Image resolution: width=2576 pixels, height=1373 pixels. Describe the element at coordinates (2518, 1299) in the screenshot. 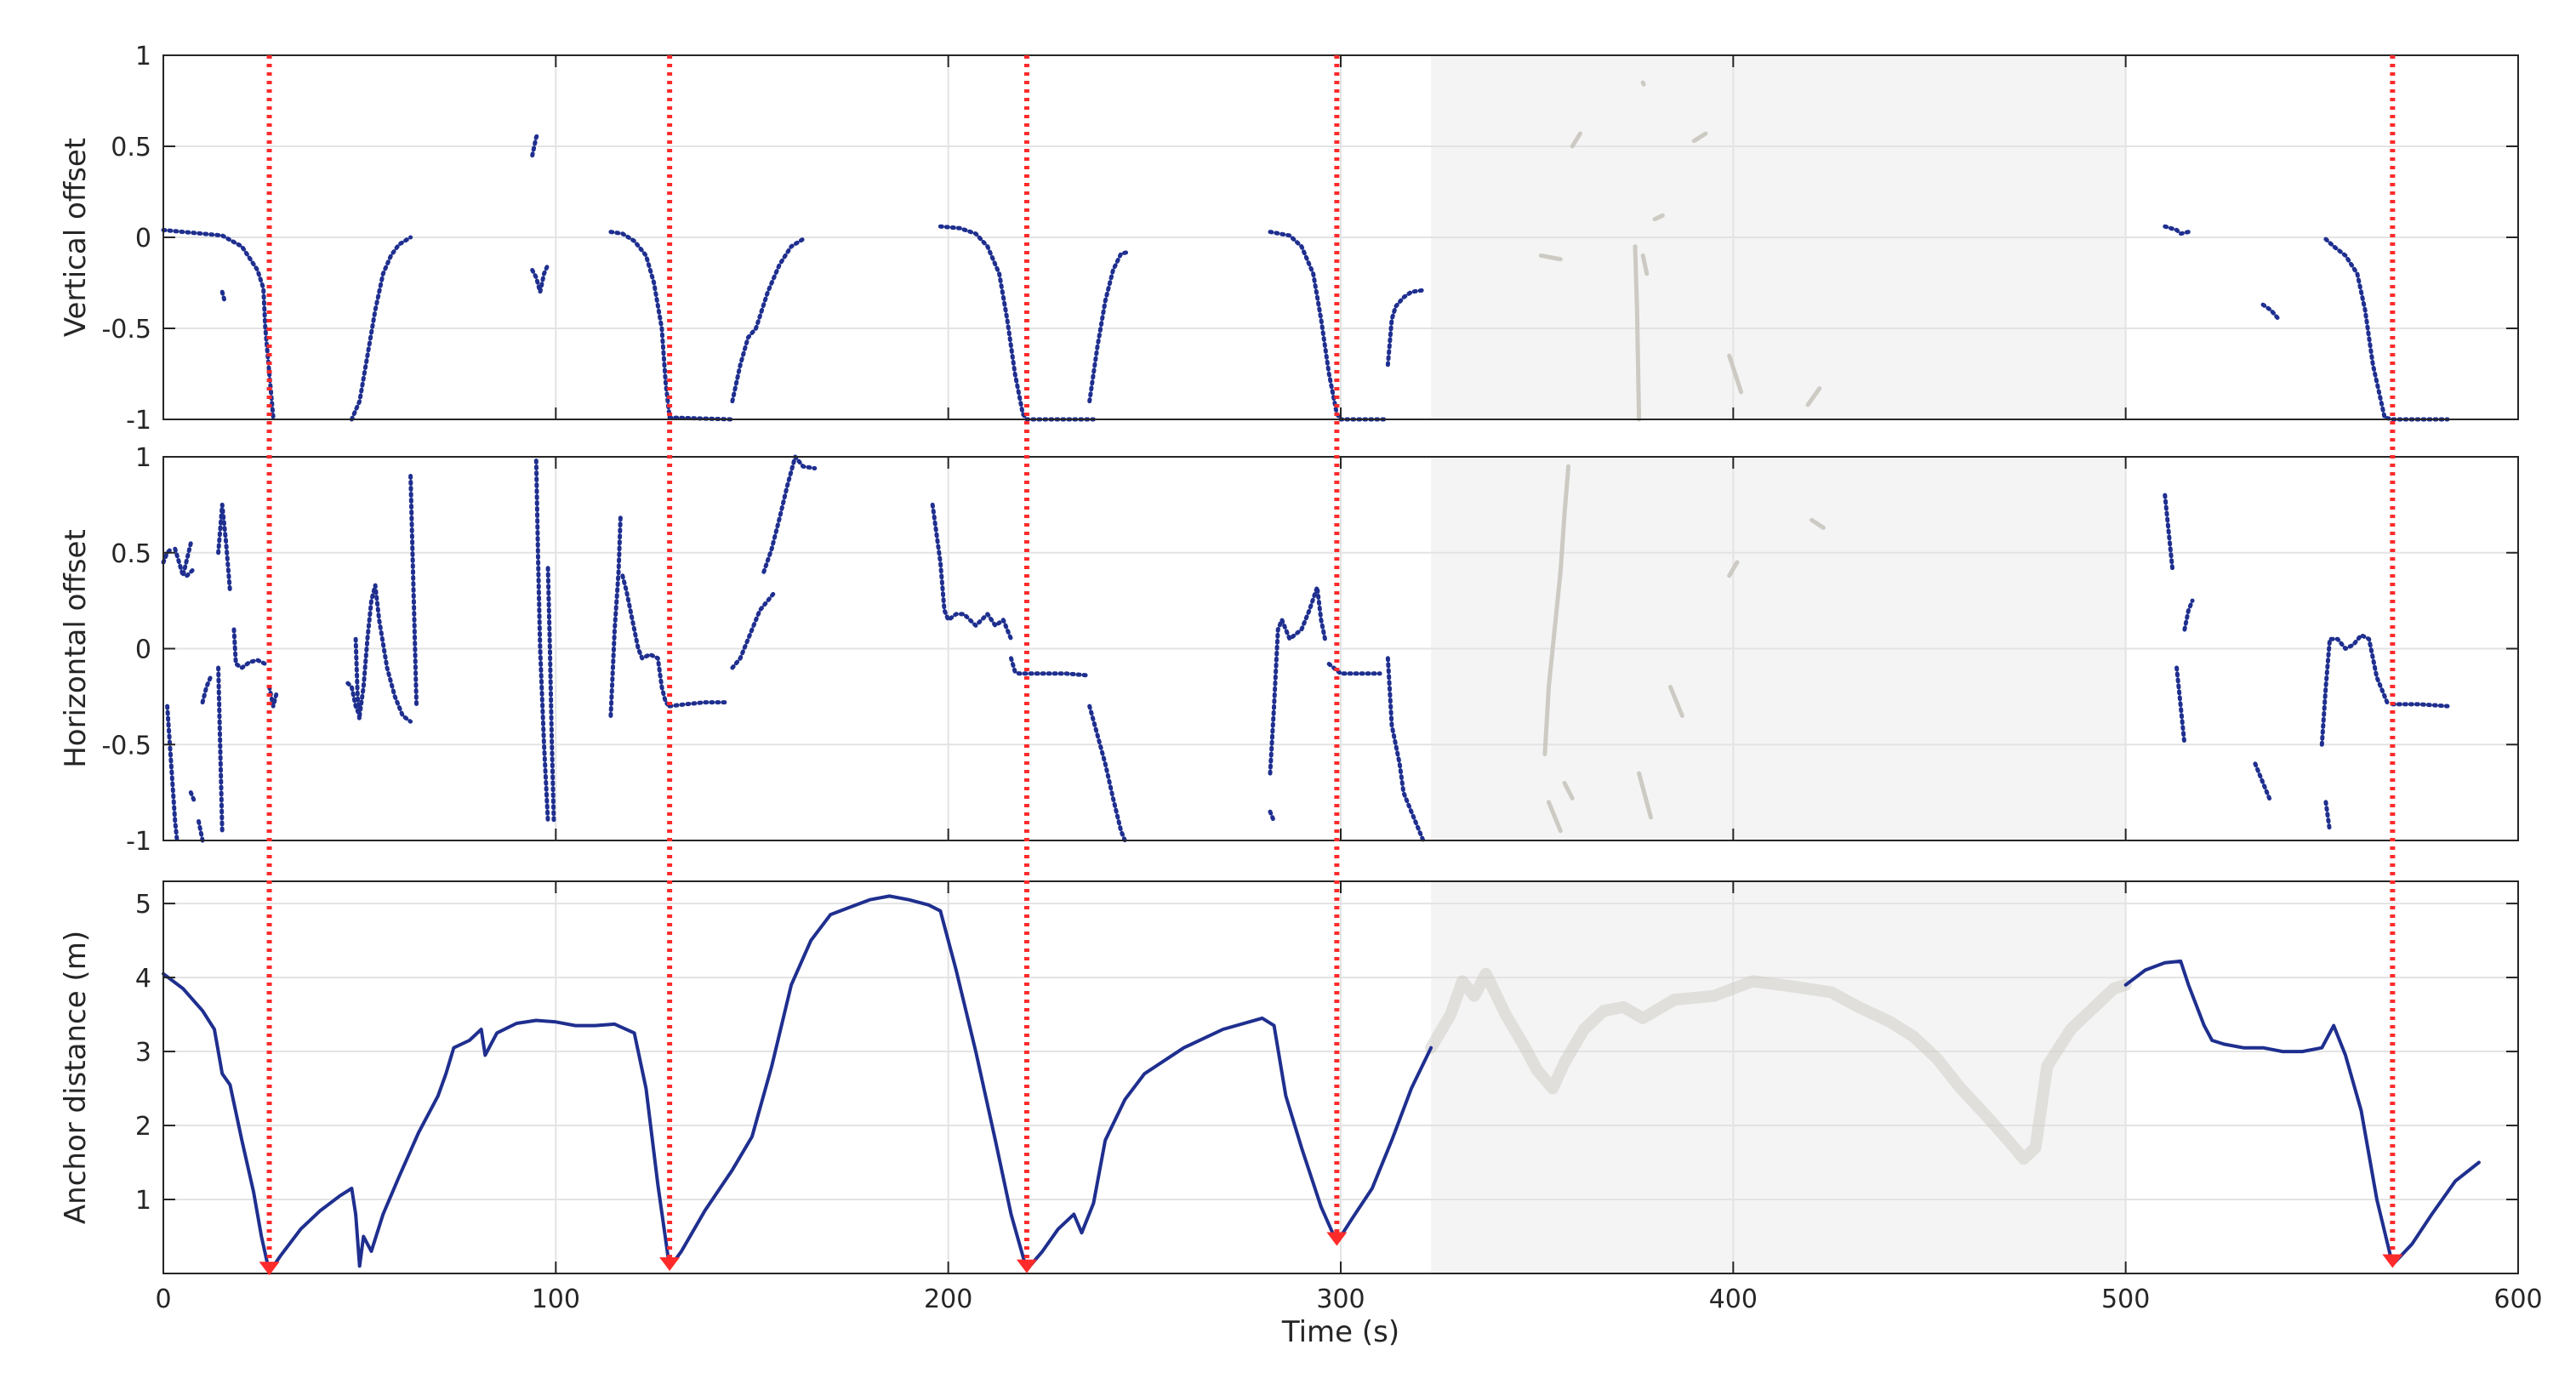

I see `x-tick-label: 600` at that location.